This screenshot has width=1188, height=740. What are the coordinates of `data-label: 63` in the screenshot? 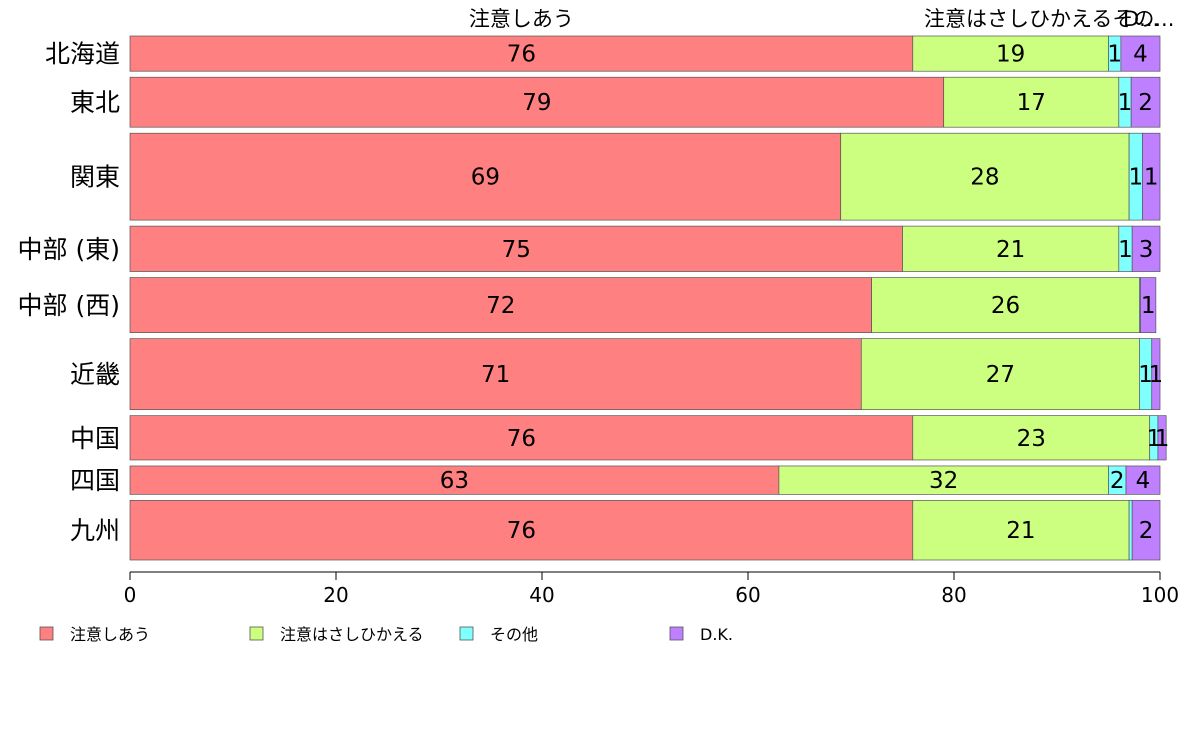 It's located at (454, 481).